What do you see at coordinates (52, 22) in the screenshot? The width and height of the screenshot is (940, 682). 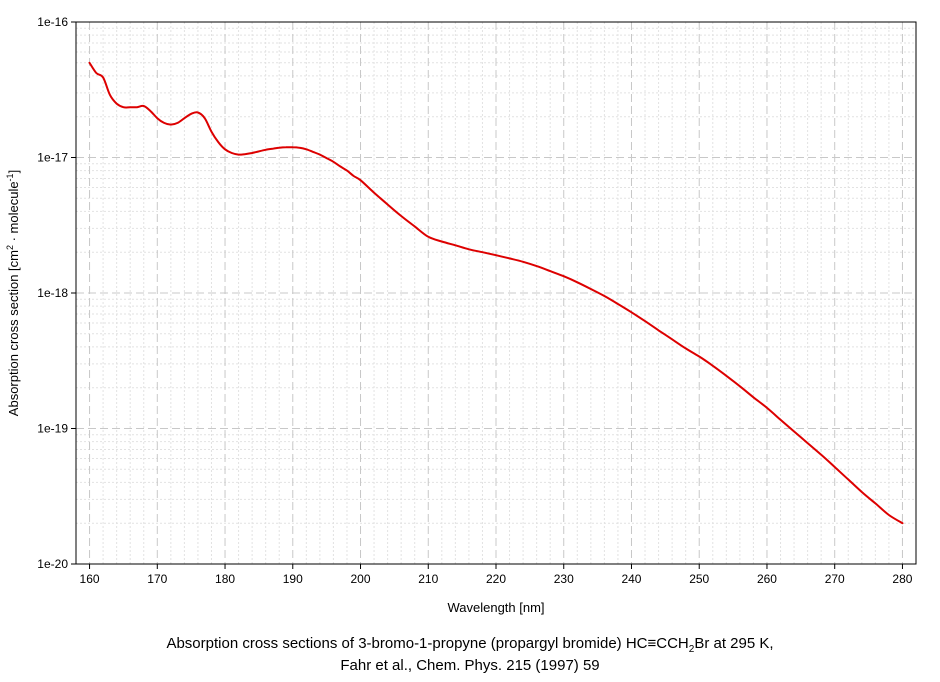 I see `y-tick-label: 1e-16` at bounding box center [52, 22].